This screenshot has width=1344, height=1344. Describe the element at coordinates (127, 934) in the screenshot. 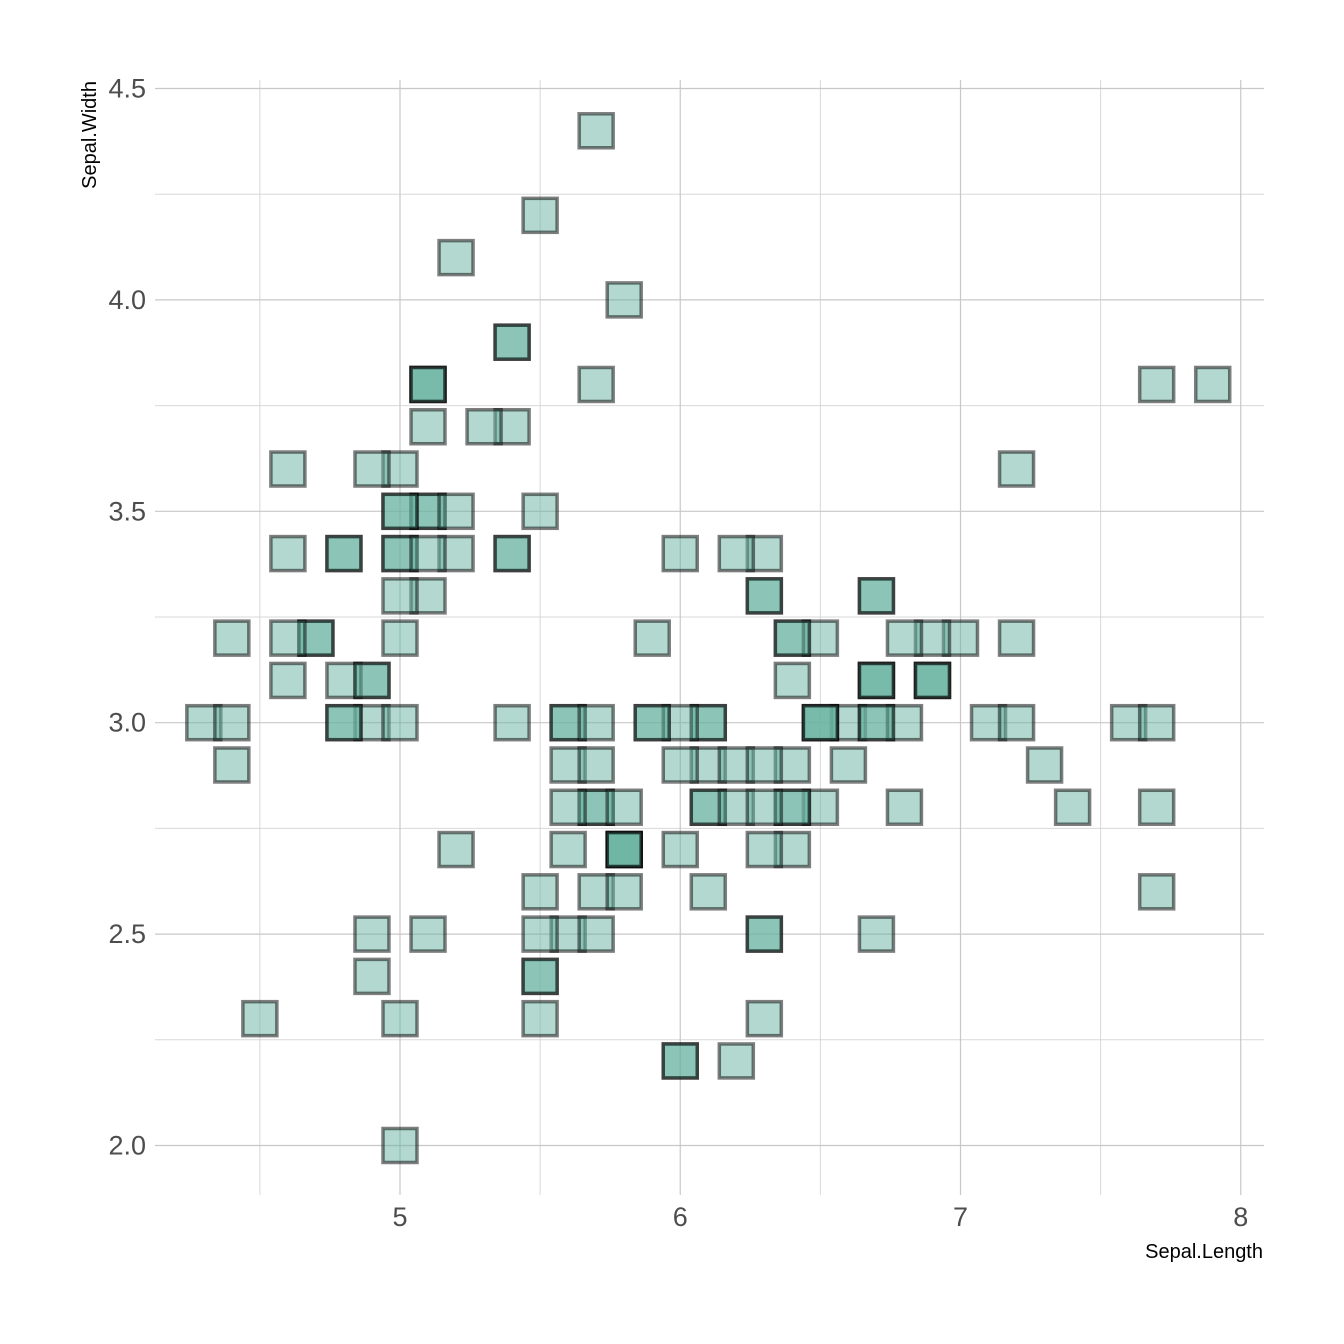

I see `y-tick-label: 2.5` at that location.